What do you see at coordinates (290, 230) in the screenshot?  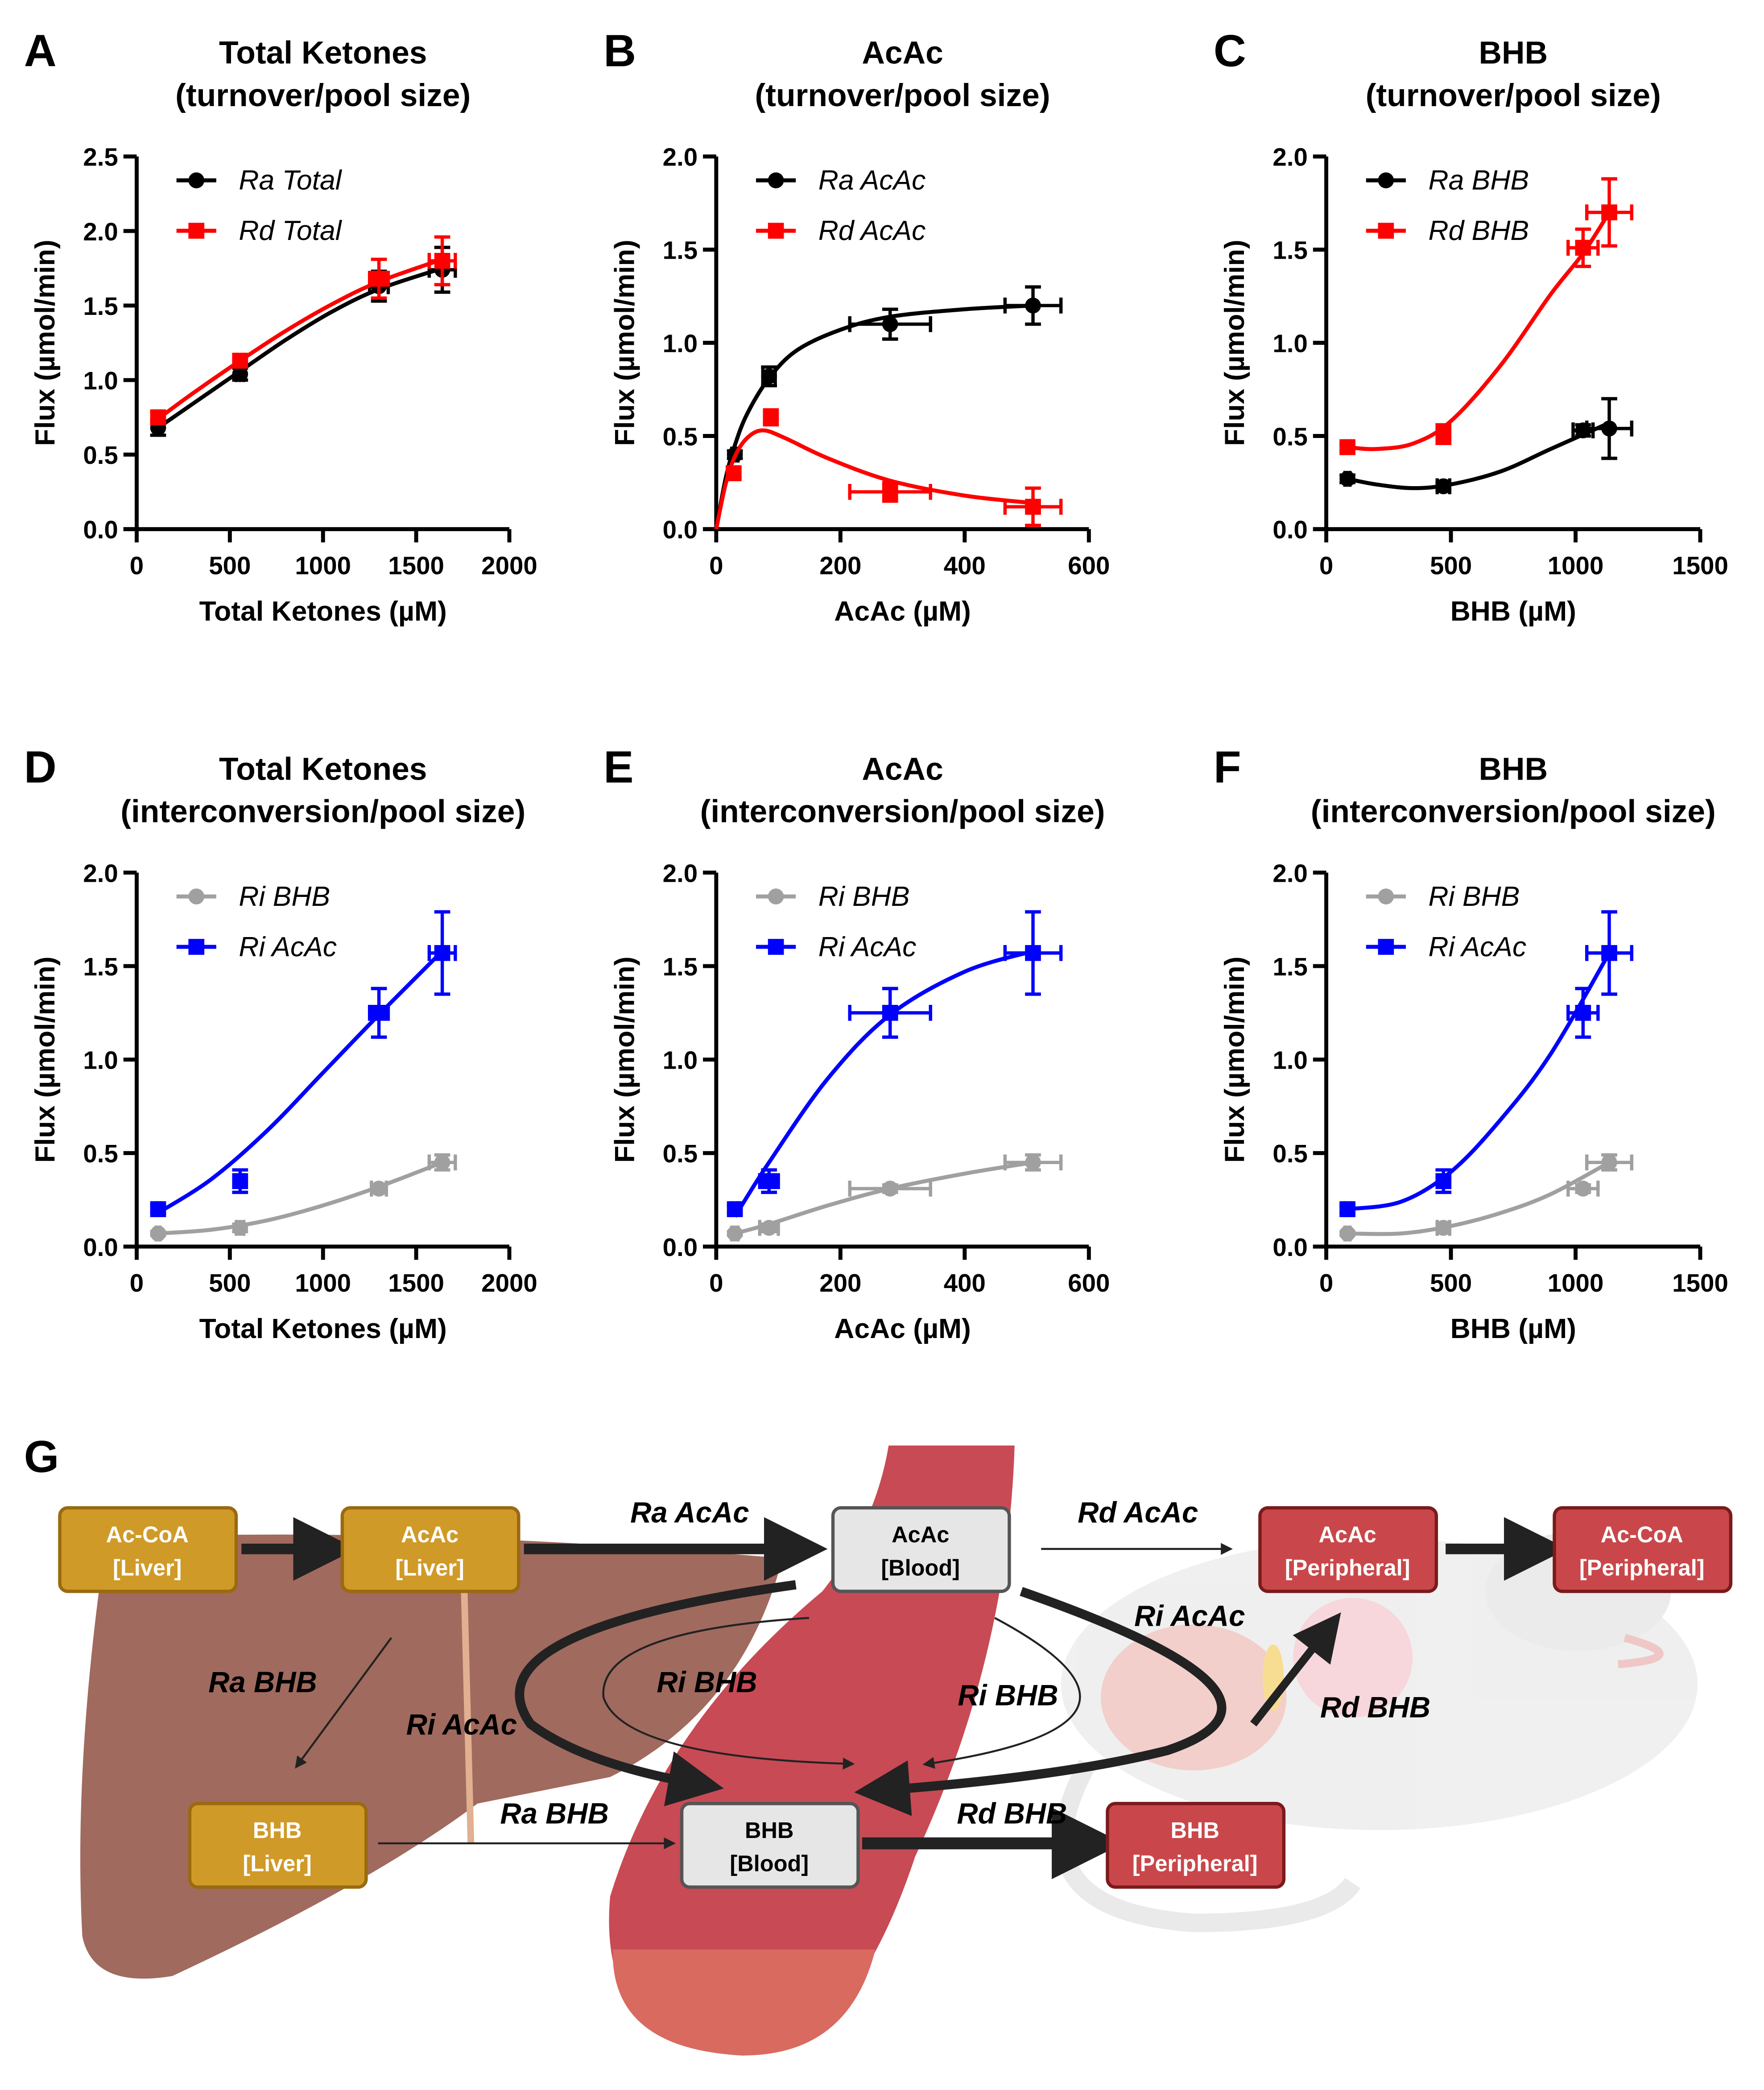 I see `legend-label: Rd Total` at bounding box center [290, 230].